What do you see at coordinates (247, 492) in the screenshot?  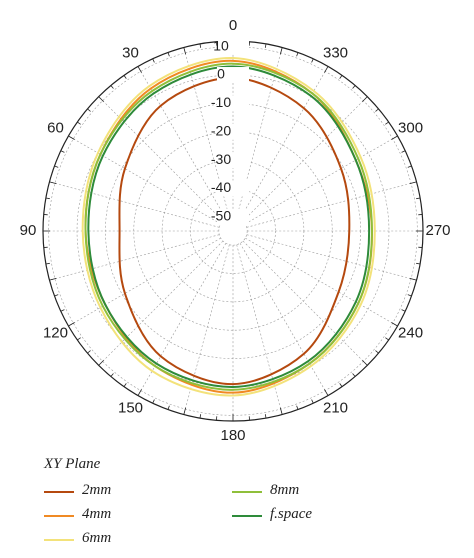 I see `legend-swatch-8mm` at bounding box center [247, 492].